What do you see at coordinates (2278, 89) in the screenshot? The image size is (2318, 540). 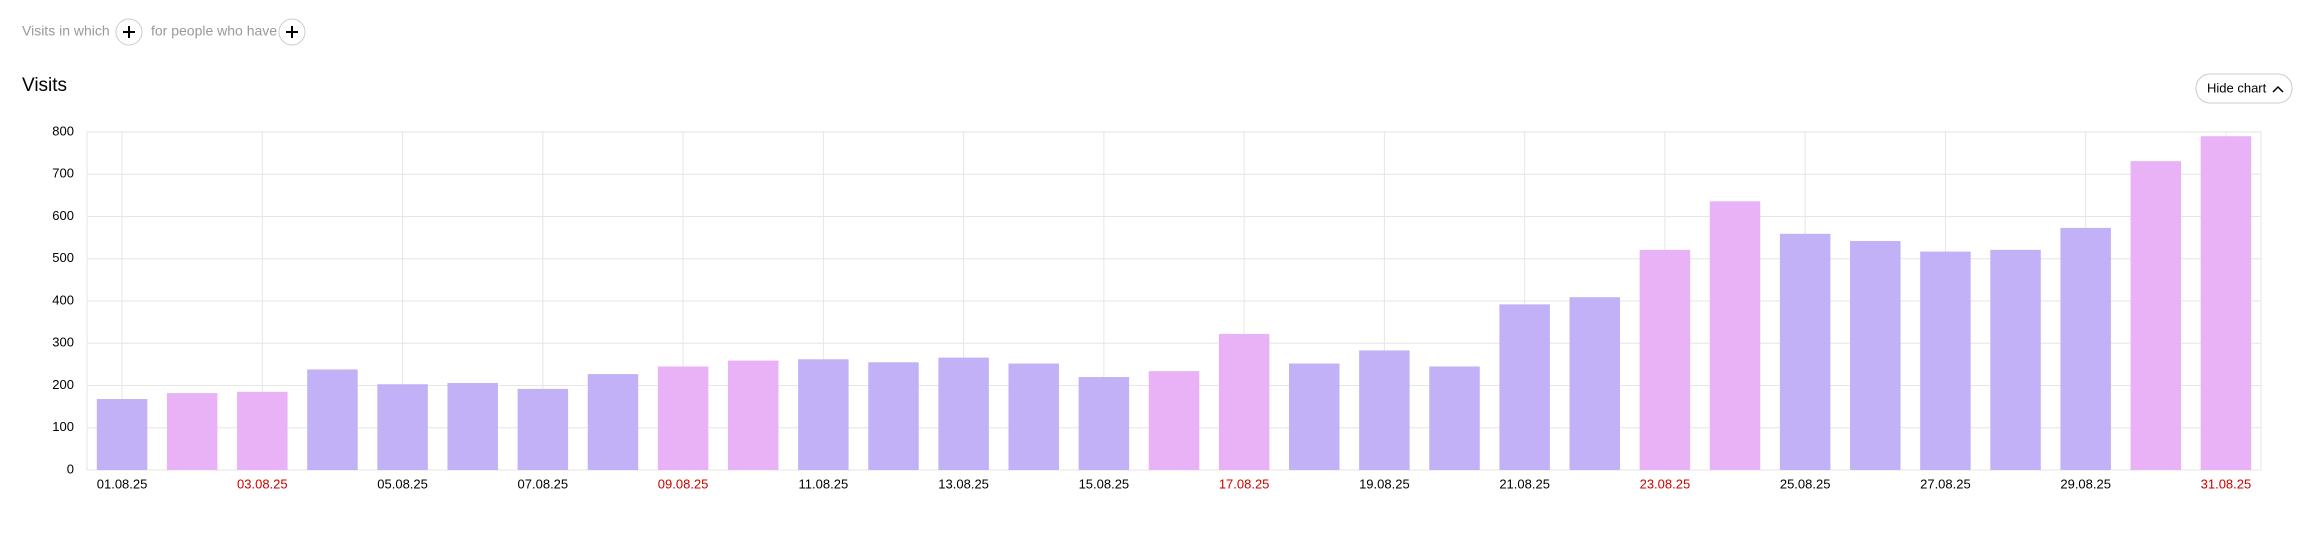 I see `chevron-icon` at bounding box center [2278, 89].